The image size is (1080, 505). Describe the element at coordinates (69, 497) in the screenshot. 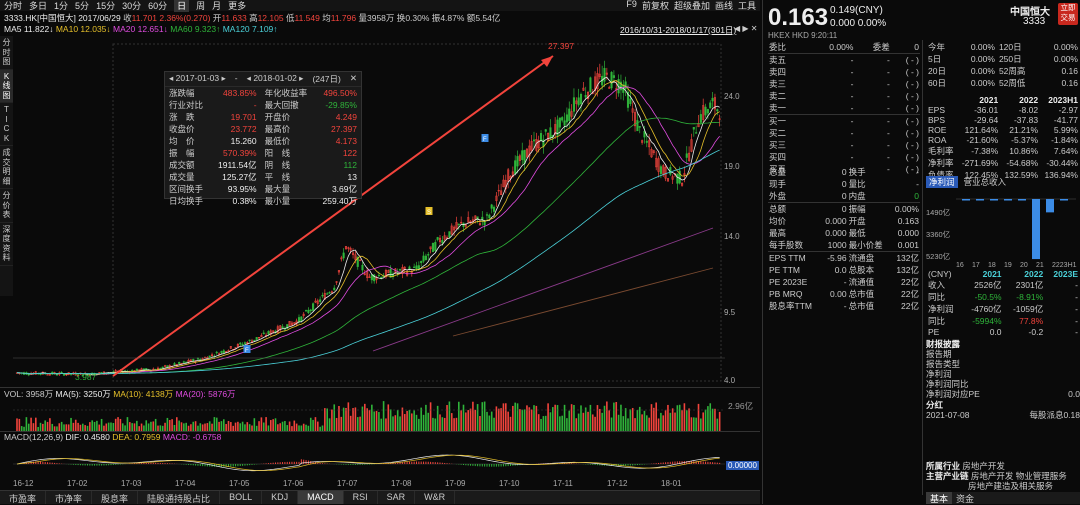

I see `tab-市净率: 市净率` at that location.